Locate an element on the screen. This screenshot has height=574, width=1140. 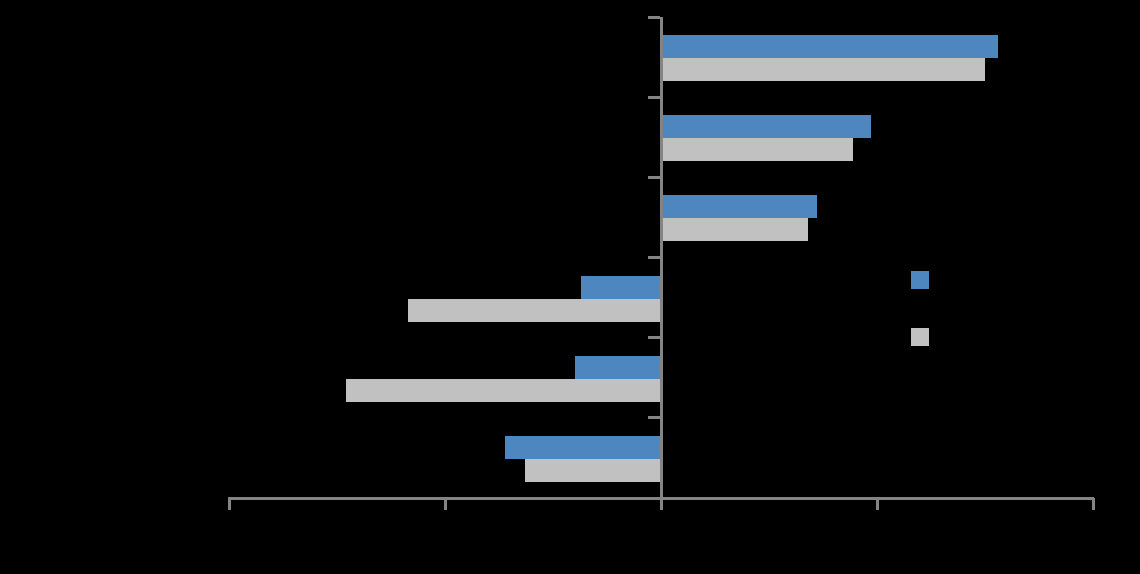
bar-series2-cat5 is located at coordinates (503, 390).